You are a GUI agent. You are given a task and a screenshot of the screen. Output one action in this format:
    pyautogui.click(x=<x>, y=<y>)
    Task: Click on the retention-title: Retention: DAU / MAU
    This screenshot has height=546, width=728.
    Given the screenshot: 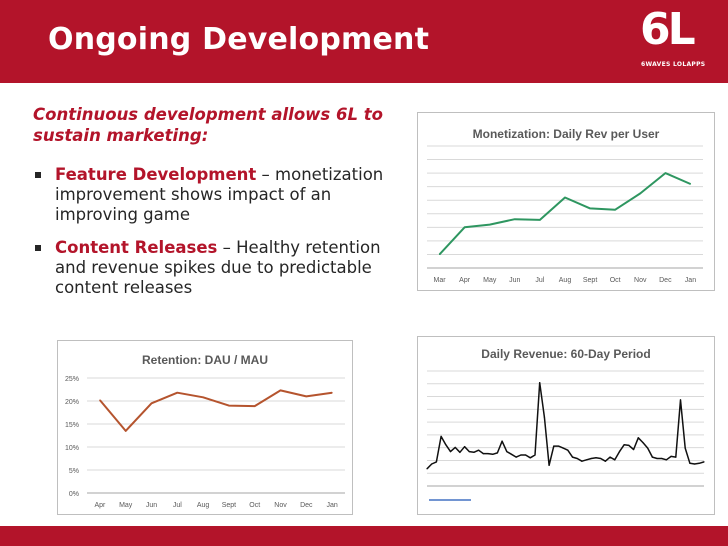 What is the action you would take?
    pyautogui.click(x=205, y=360)
    